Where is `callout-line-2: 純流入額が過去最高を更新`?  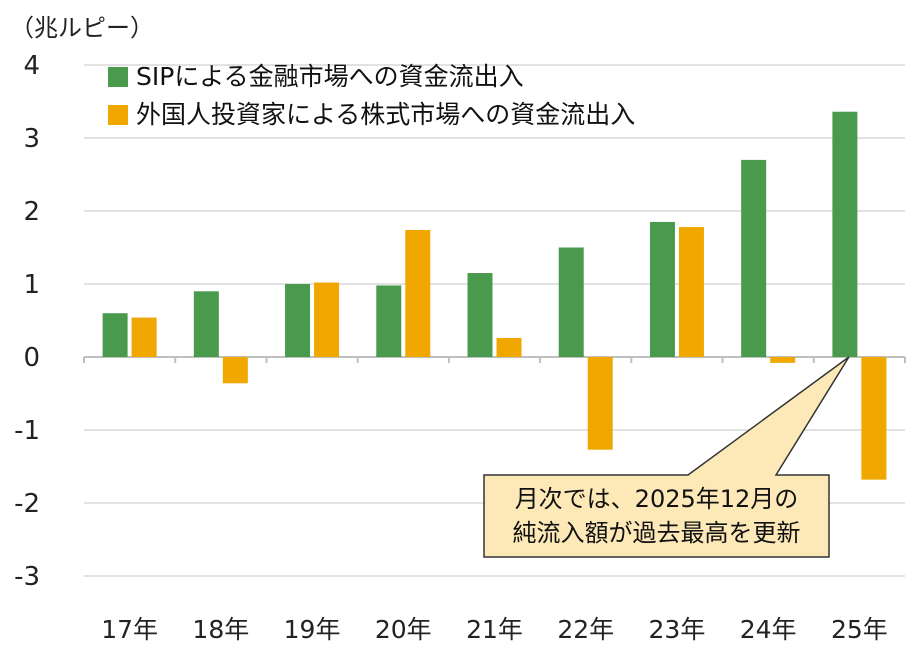
callout-line-2: 純流入額が過去最高を更新 is located at coordinates (656, 533).